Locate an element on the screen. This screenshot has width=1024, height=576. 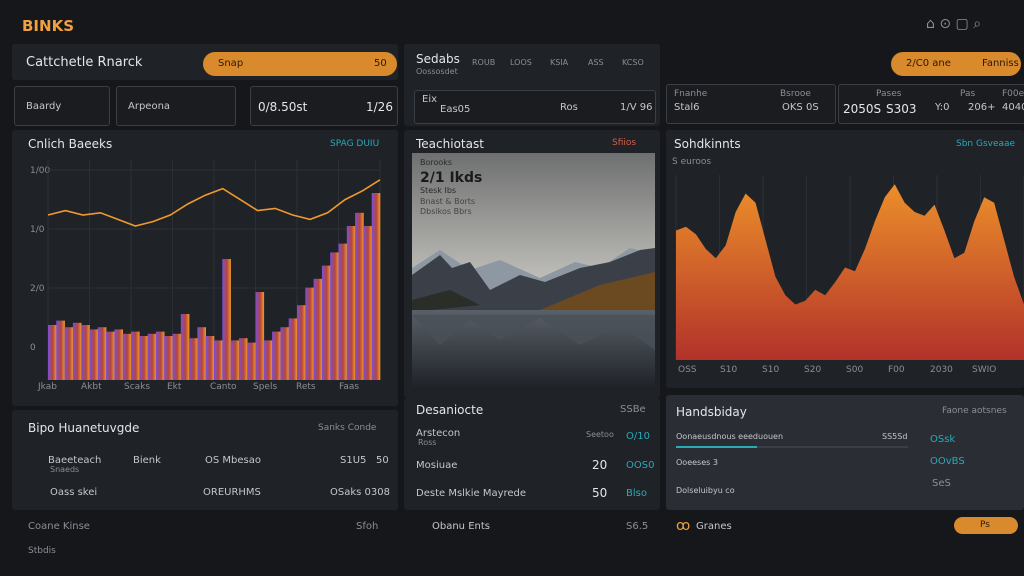
x-label: 2030 is located at coordinates (941, 370).